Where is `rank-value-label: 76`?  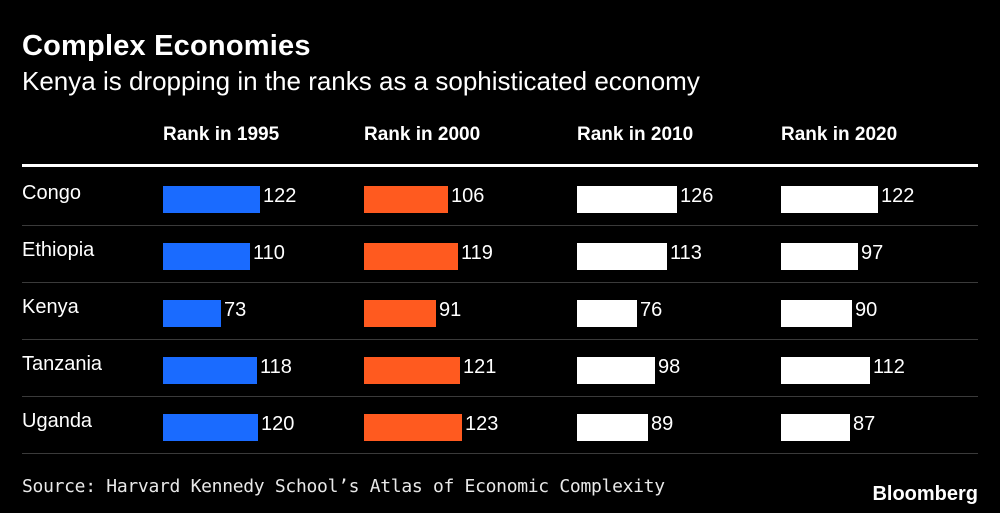 rank-value-label: 76 is located at coordinates (651, 310).